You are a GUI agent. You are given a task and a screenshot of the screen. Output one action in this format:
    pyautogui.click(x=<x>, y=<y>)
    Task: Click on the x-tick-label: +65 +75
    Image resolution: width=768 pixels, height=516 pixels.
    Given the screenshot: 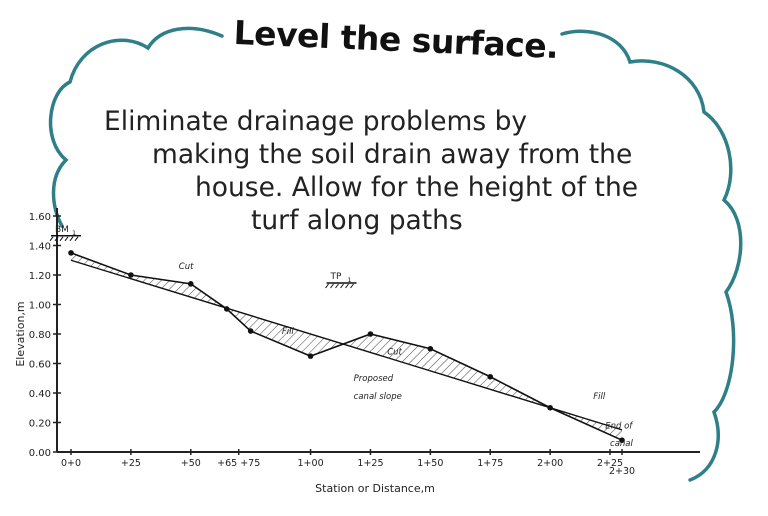 What is the action you would take?
    pyautogui.click(x=238, y=463)
    